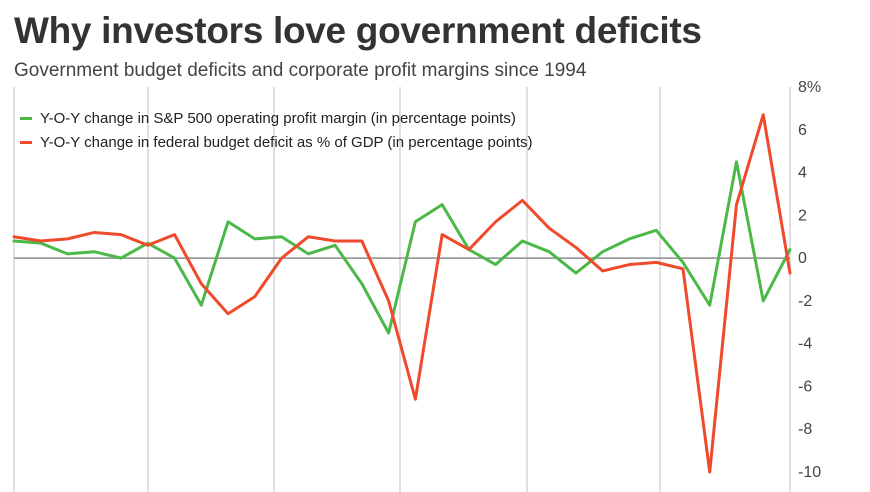 This screenshot has width=870, height=492. What do you see at coordinates (805, 301) in the screenshot?
I see `y-tick-label: -2` at bounding box center [805, 301].